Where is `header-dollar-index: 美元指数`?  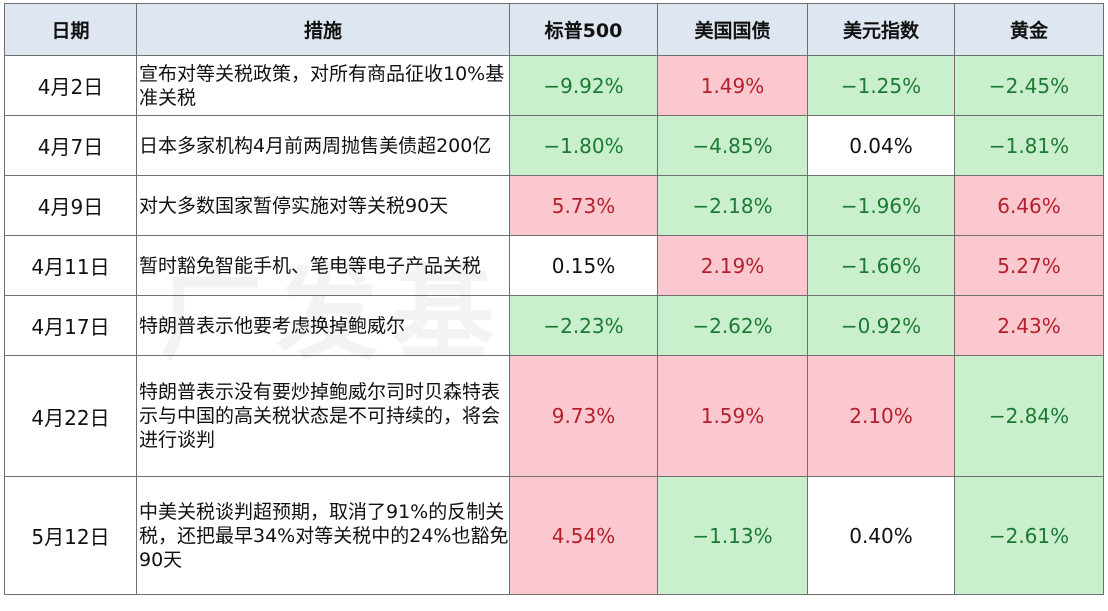 header-dollar-index: 美元指数 is located at coordinates (881, 29).